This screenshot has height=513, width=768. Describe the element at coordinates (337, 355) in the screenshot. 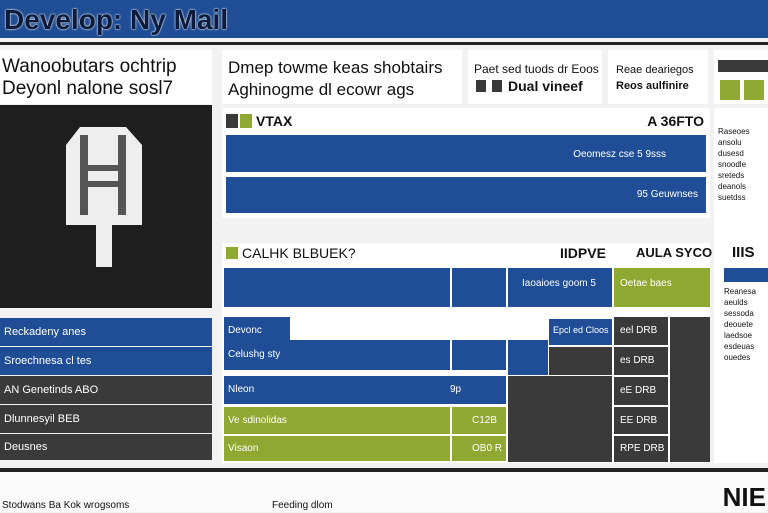

I see `cell: Celushg sty` at that location.